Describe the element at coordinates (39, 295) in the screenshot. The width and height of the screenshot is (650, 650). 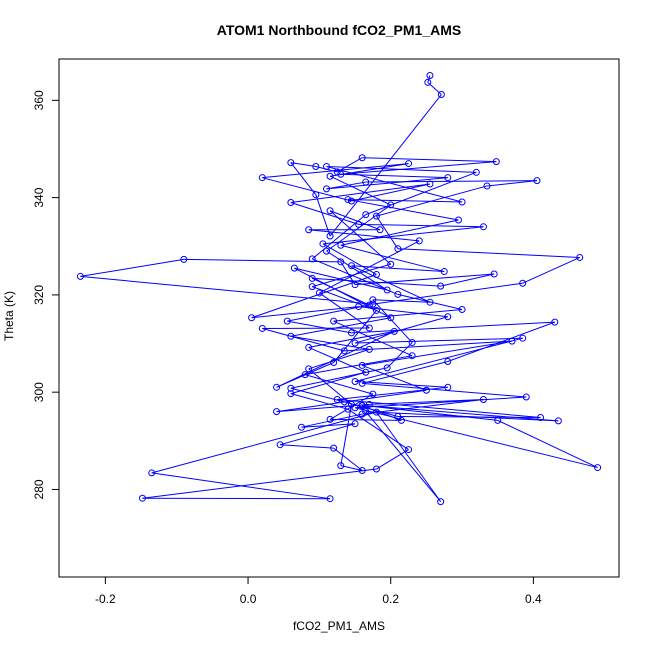
I see `y-tick-label: 320` at that location.